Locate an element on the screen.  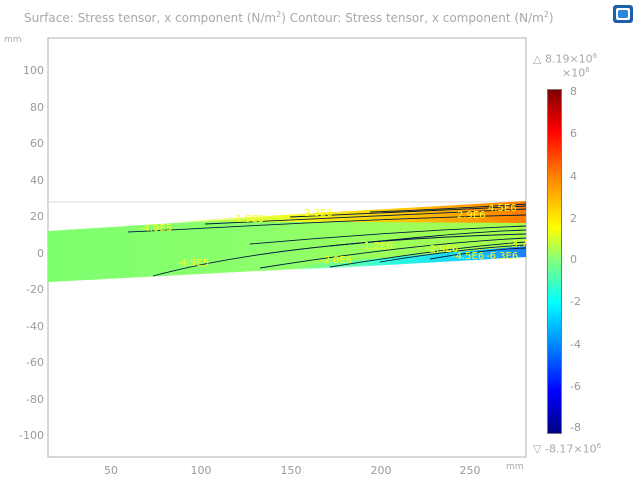
y-tick-label: -40 is located at coordinates (35, 326).